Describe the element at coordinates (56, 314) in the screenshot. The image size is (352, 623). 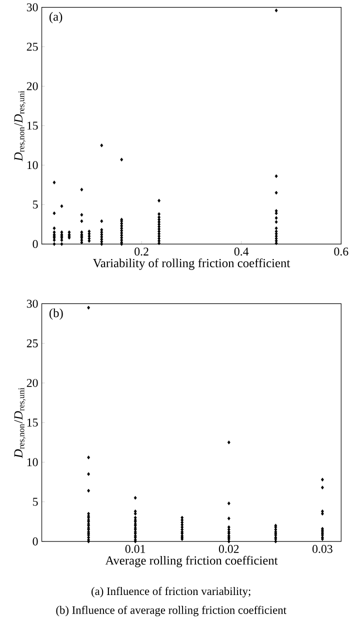
I see `annotation: (b)` at that location.